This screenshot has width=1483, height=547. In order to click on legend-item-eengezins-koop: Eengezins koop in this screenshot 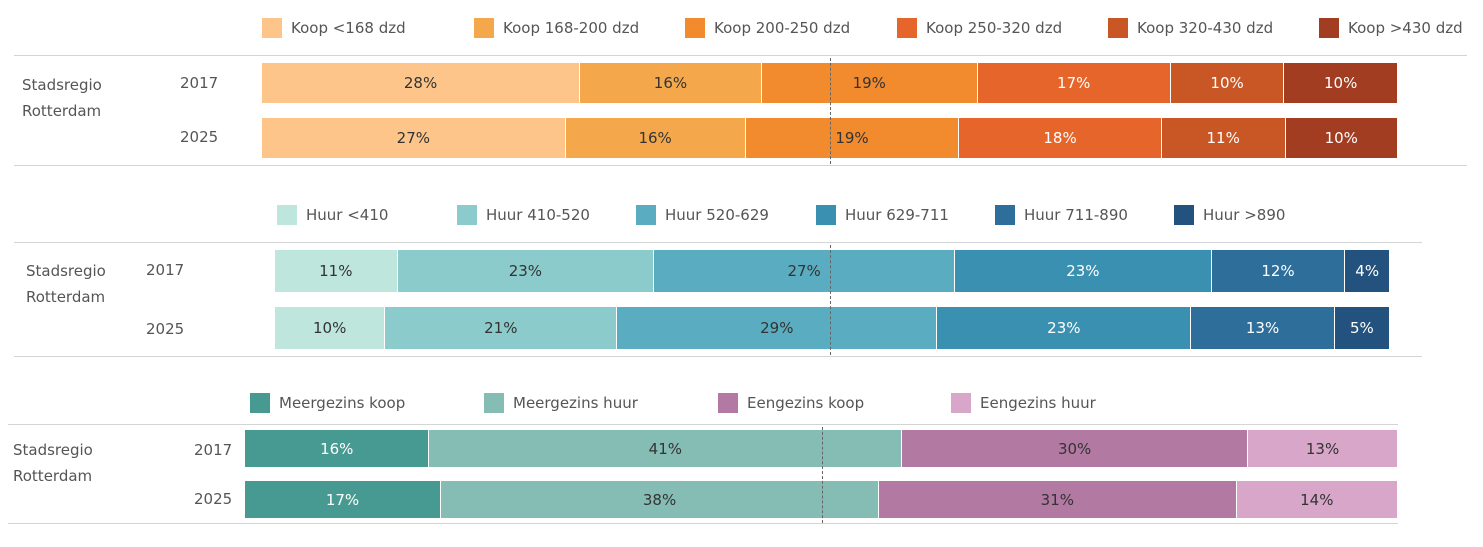, I will do `click(791, 403)`.